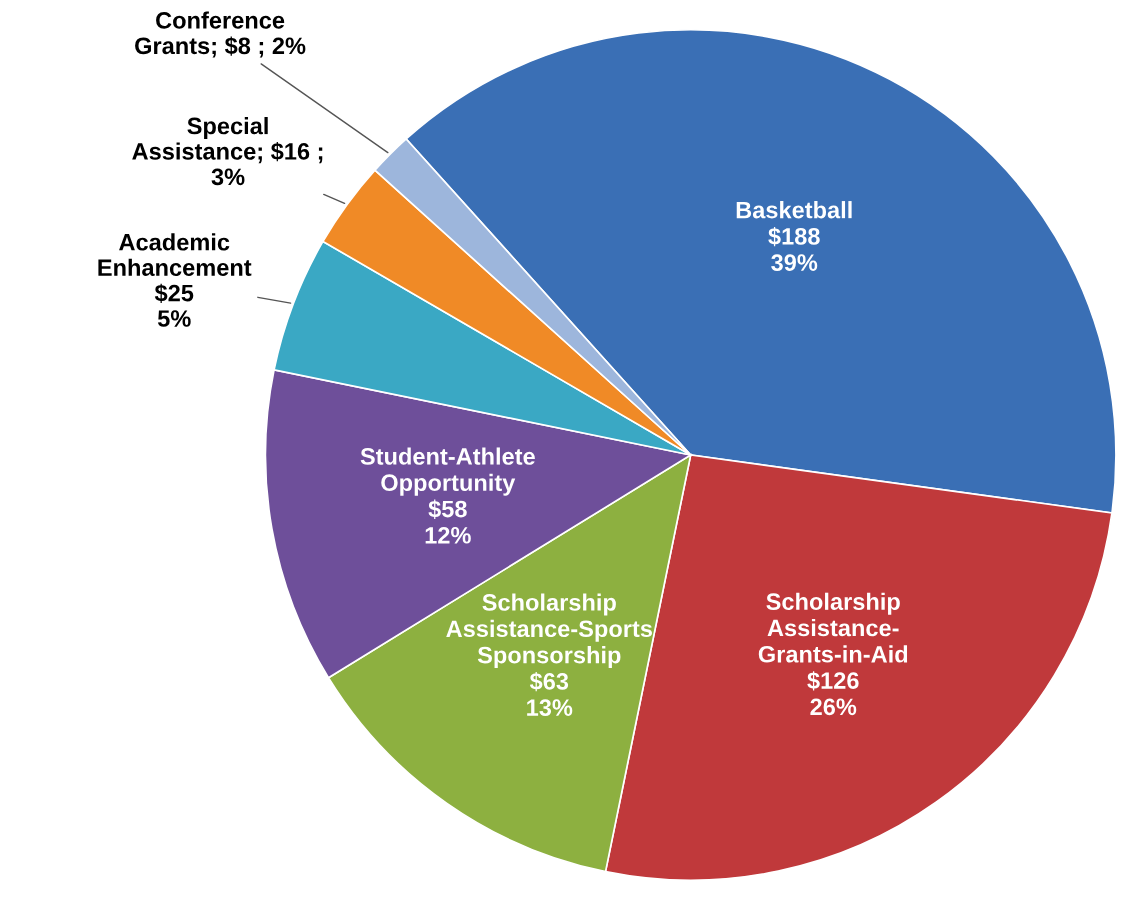 Image resolution: width=1139 pixels, height=910 pixels. I want to click on data-label: $25 5%, so click(174, 305).